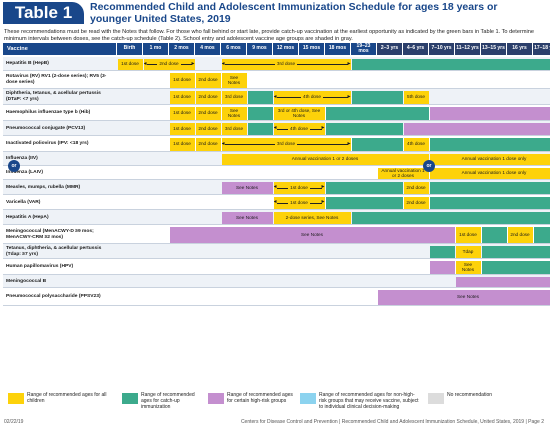 This screenshot has height=428, width=550. Describe the element at coordinates (403, 173) in the screenshot. I see `schedule-cell: Annual vaccination 1 or 2 doses` at that location.